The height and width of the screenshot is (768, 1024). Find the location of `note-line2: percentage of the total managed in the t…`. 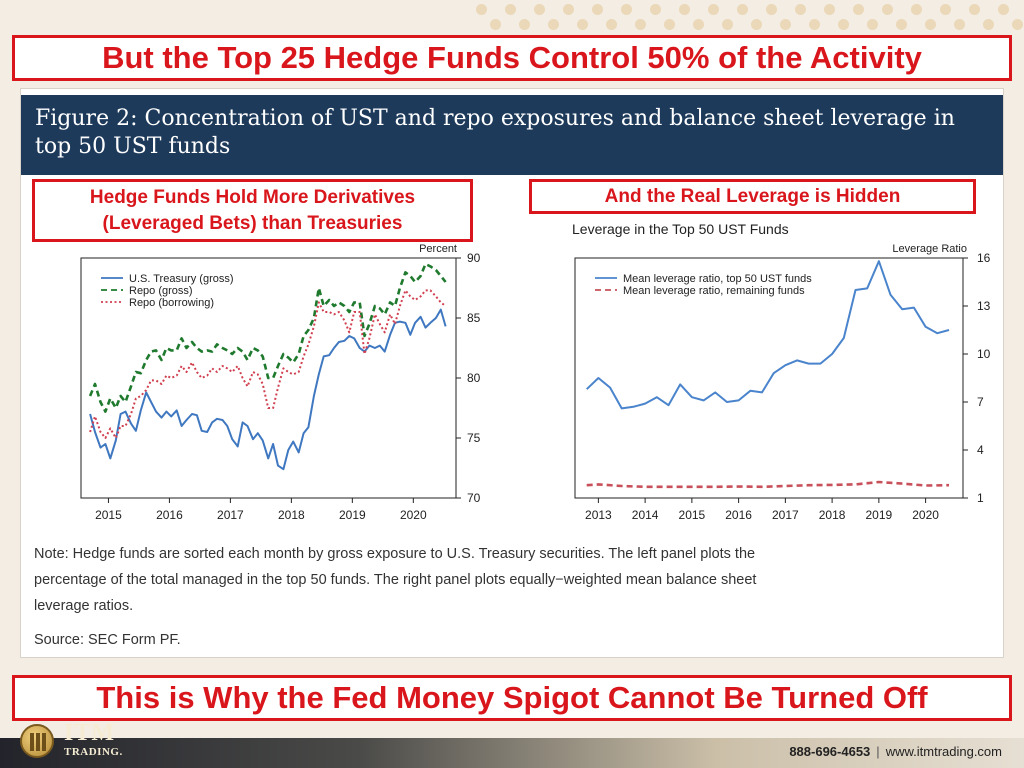

note-line2: percentage of the total managed in the t… is located at coordinates (395, 580).